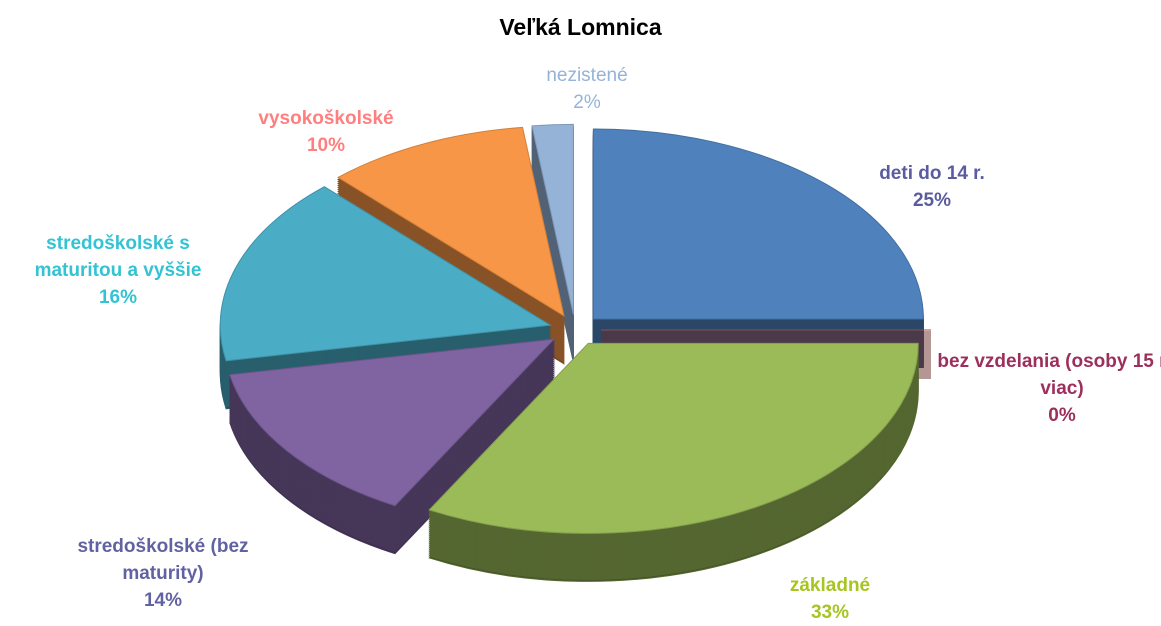 The height and width of the screenshot is (626, 1161). What do you see at coordinates (587, 102) in the screenshot?
I see `value-label: 2%` at bounding box center [587, 102].